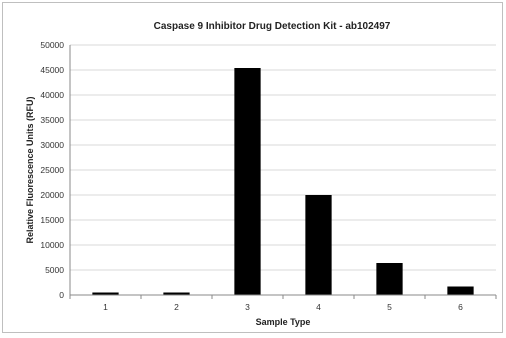 Image resolution: width=506 pixels, height=338 pixels. What do you see at coordinates (54, 270) in the screenshot?
I see `y-tick-label: 5000` at bounding box center [54, 270].